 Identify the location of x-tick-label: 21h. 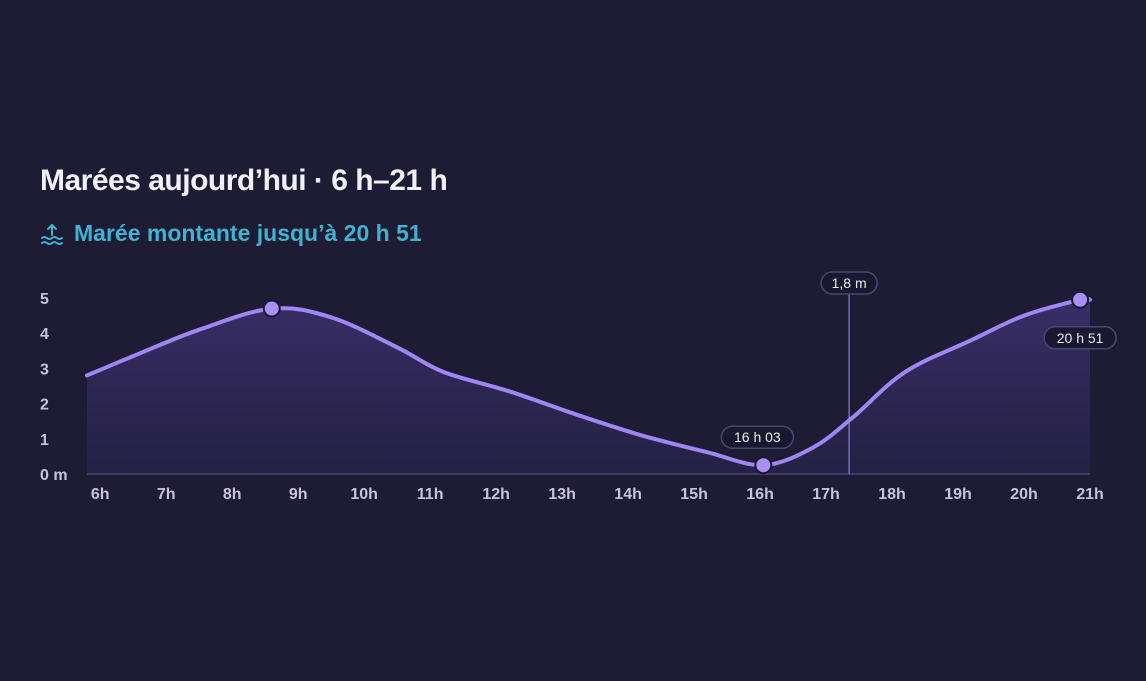
(1090, 494).